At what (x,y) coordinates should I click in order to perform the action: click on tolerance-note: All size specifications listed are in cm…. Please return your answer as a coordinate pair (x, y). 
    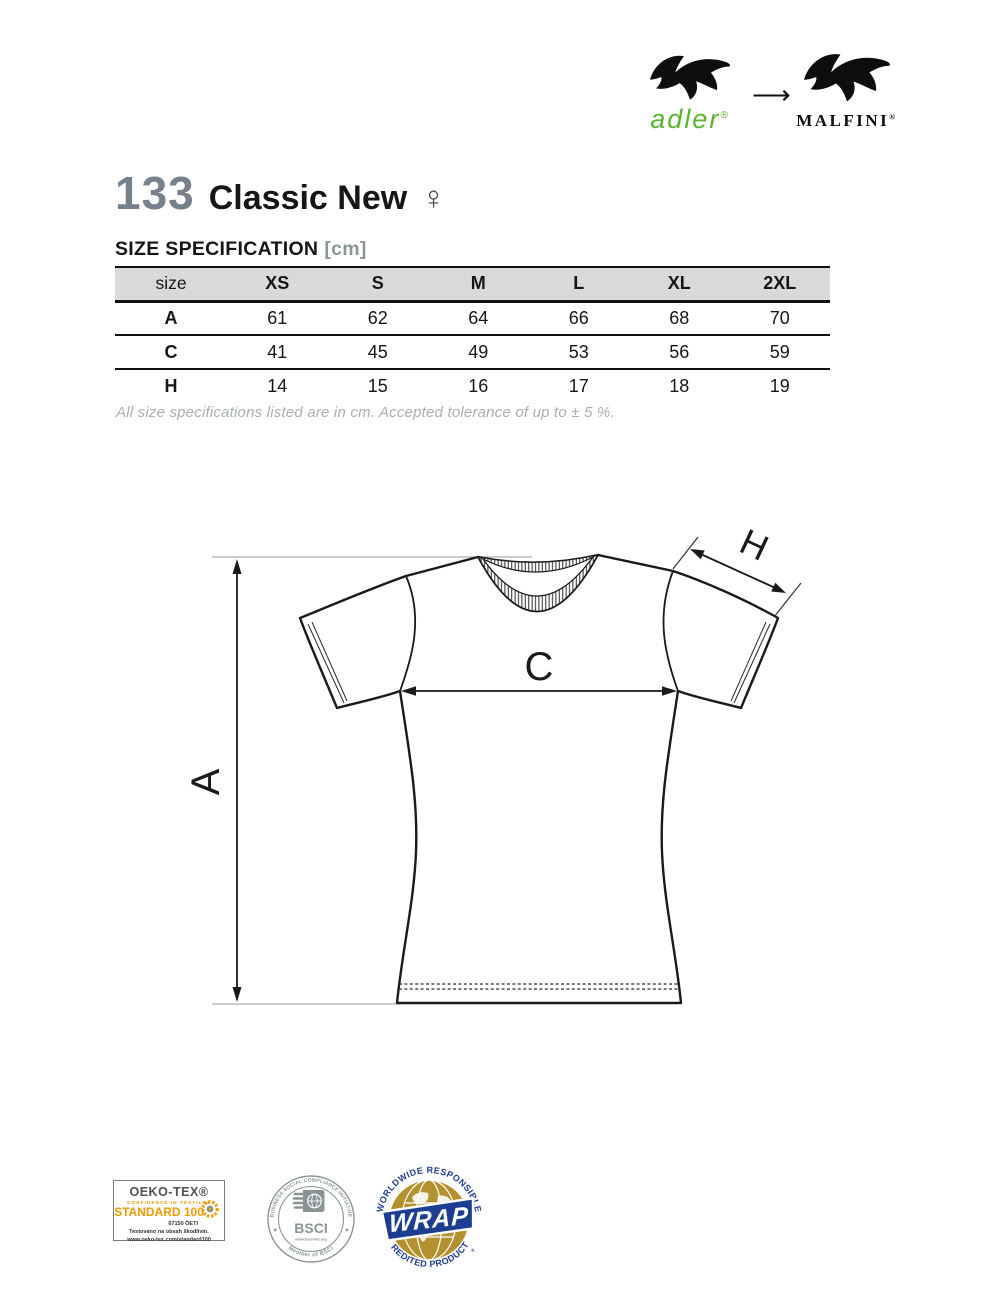
    Looking at the image, I should click on (365, 412).